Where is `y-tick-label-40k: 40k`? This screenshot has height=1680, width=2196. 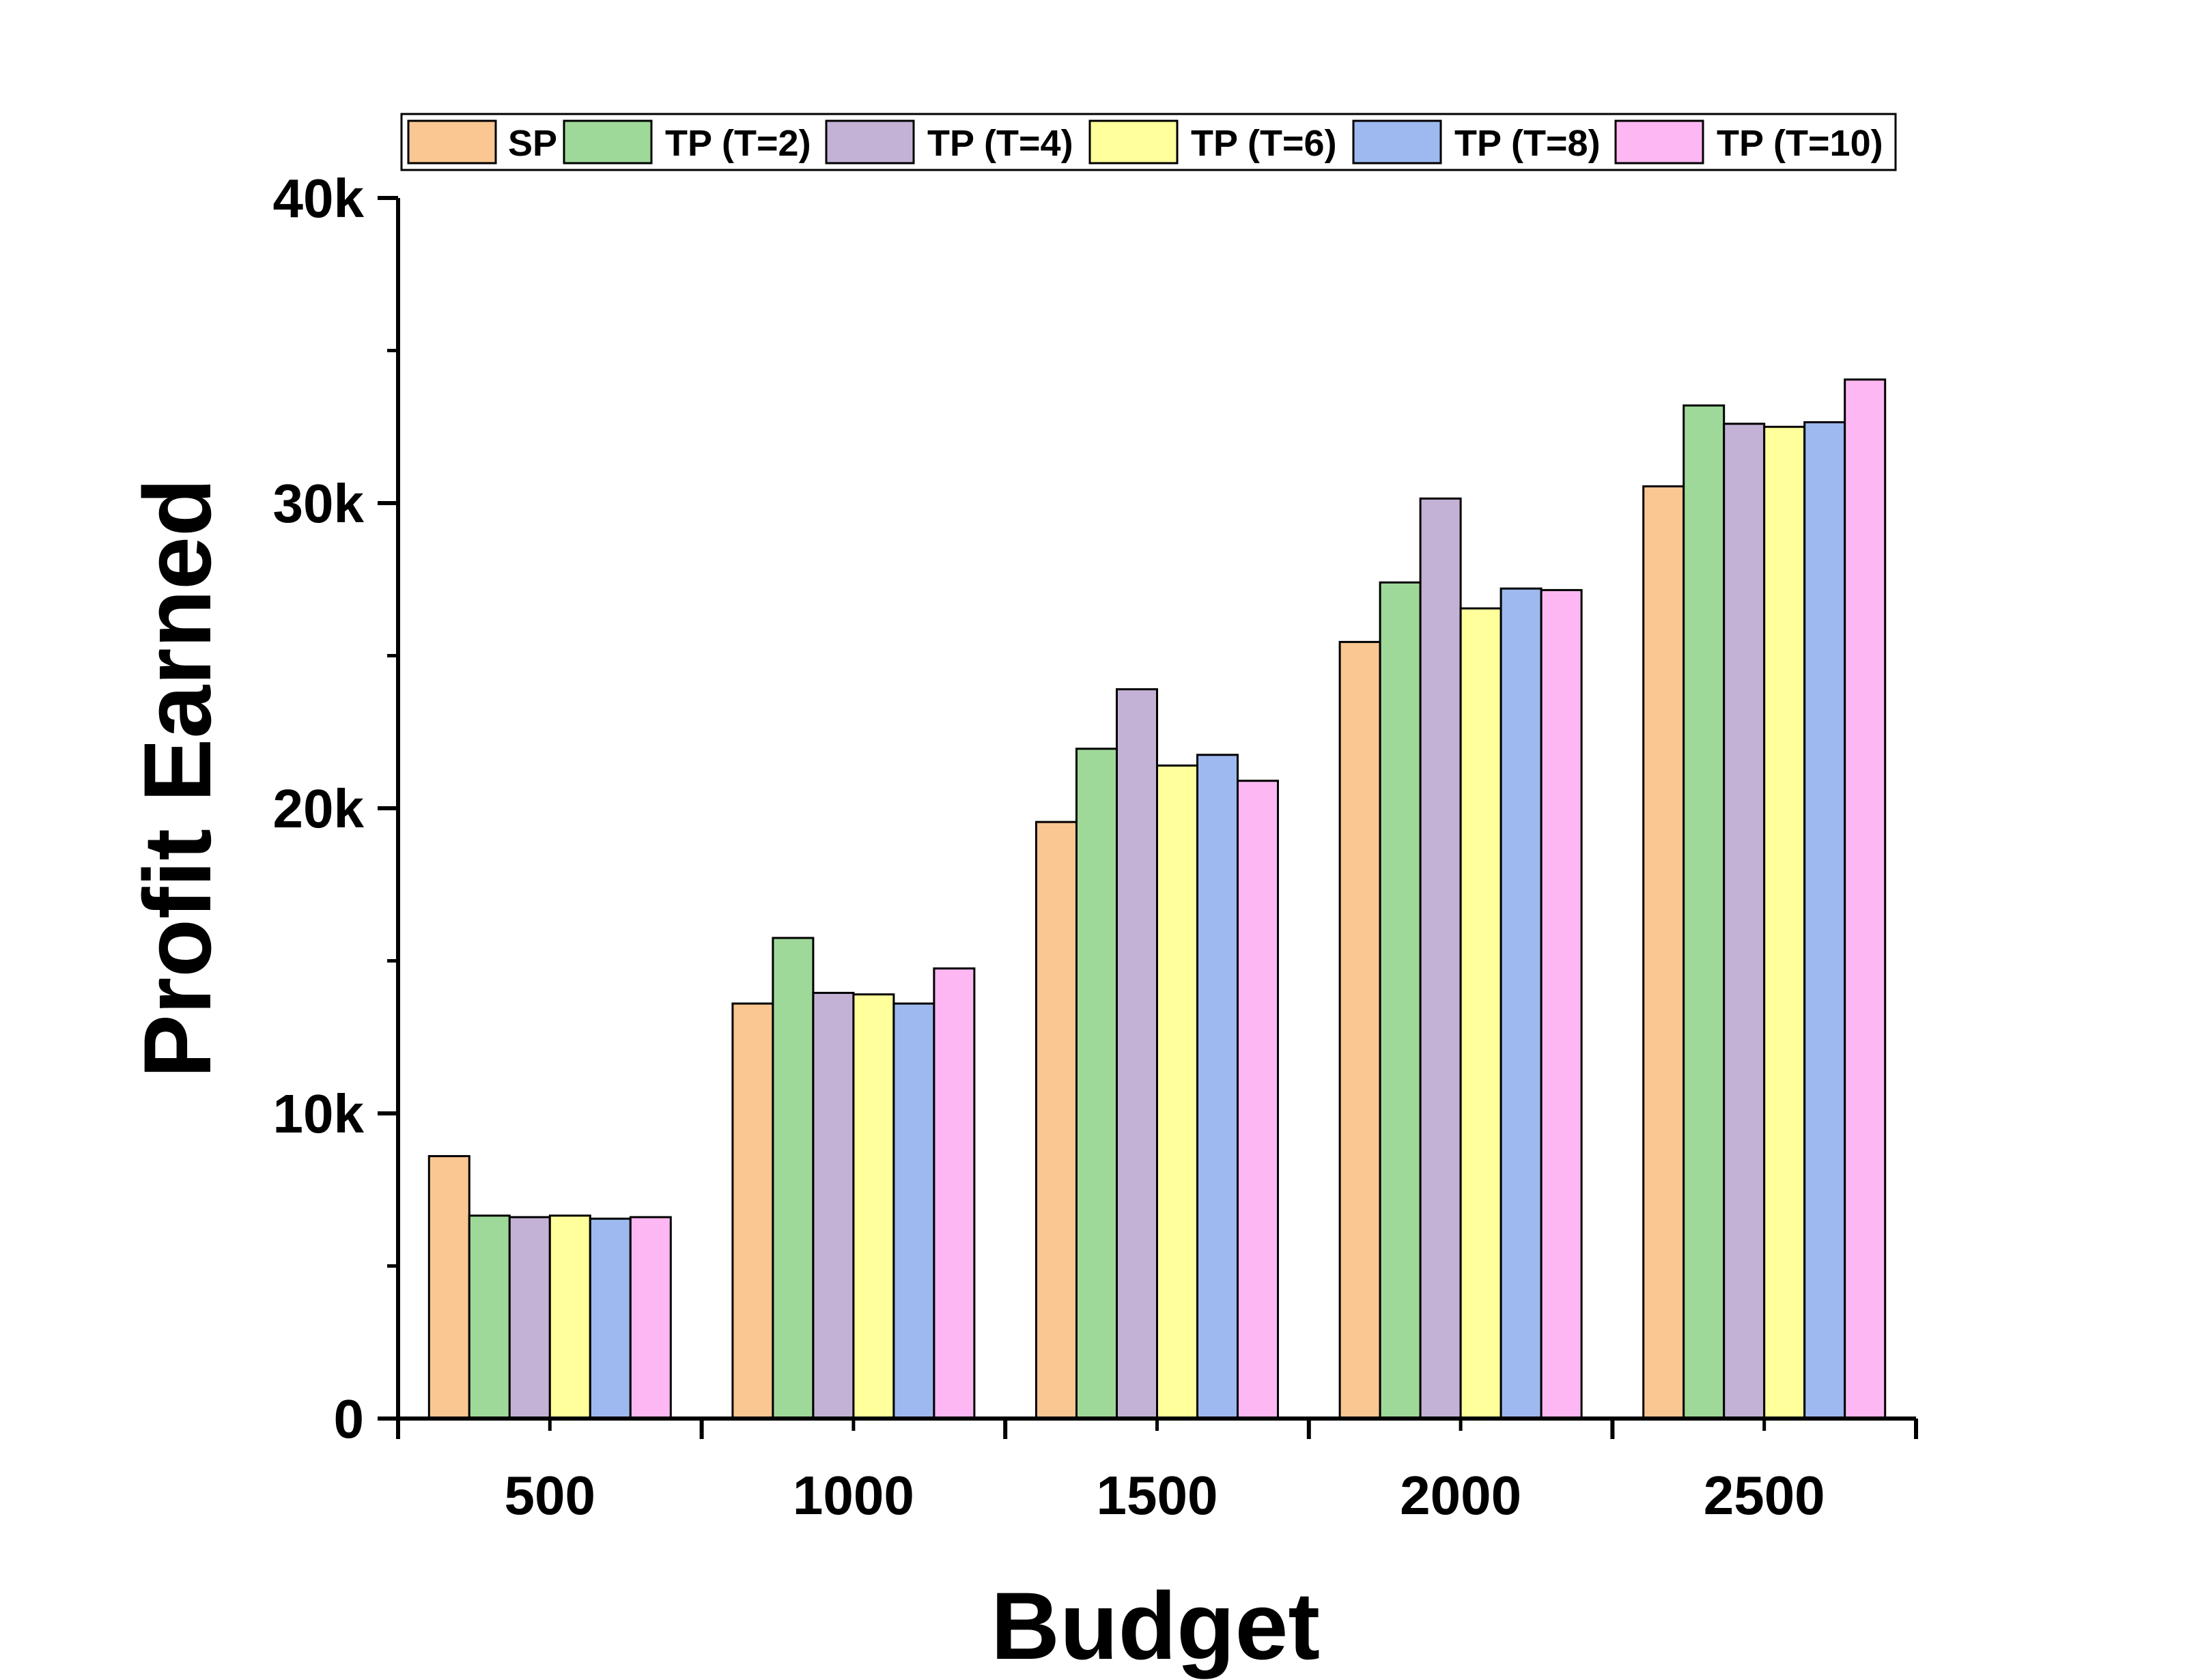
y-tick-label-40k: 40k is located at coordinates (319, 198).